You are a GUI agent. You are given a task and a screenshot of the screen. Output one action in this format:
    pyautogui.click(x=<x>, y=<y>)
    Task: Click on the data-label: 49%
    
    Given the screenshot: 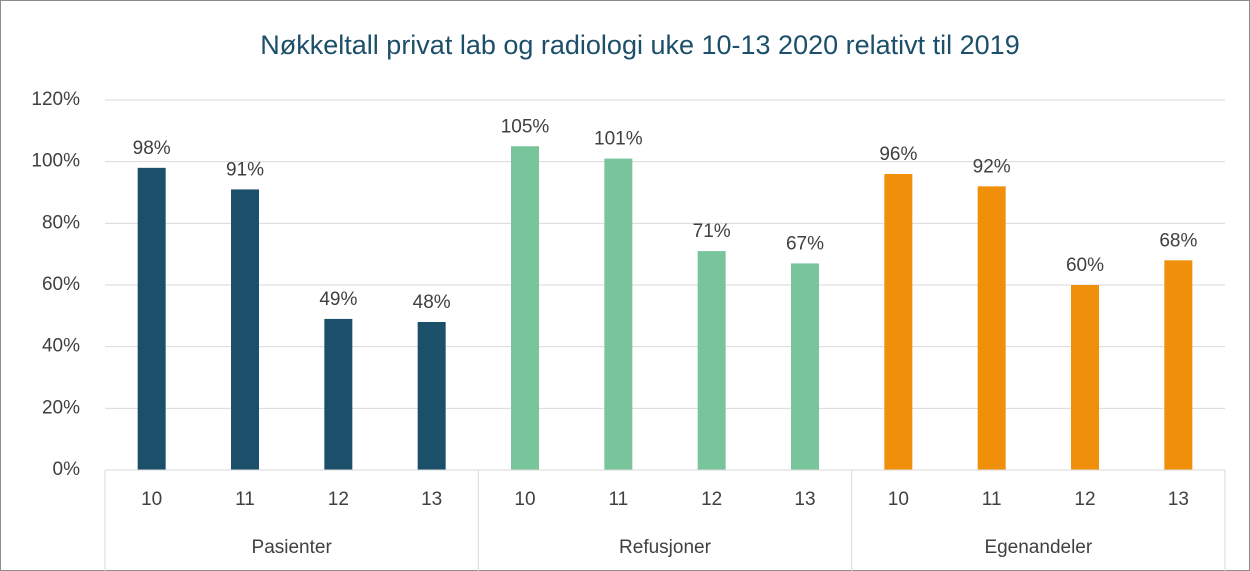 What is the action you would take?
    pyautogui.click(x=338, y=299)
    